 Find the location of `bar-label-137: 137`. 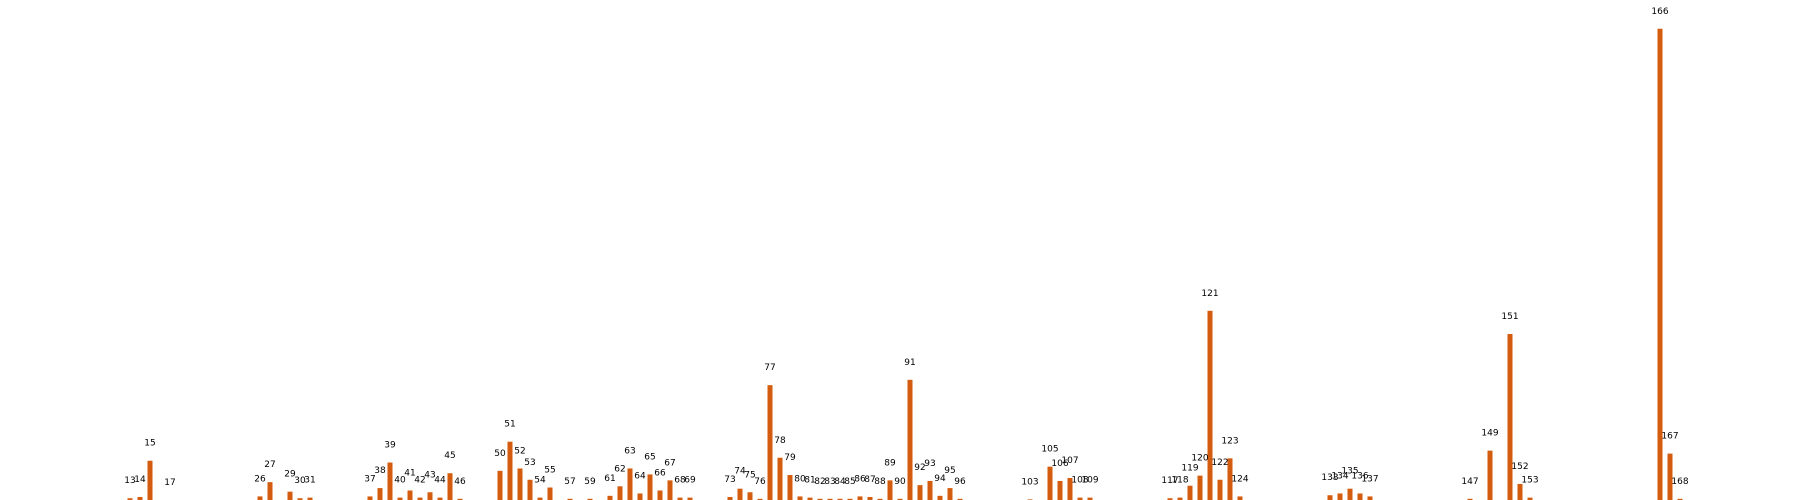

bar-label-137: 137 is located at coordinates (1369, 479).